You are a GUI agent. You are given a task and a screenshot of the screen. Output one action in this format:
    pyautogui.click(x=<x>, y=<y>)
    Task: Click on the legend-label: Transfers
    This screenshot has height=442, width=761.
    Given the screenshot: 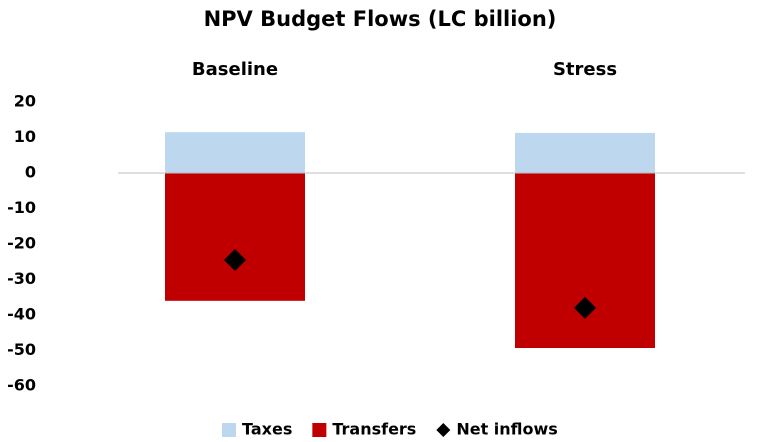 What is the action you would take?
    pyautogui.click(x=374, y=429)
    